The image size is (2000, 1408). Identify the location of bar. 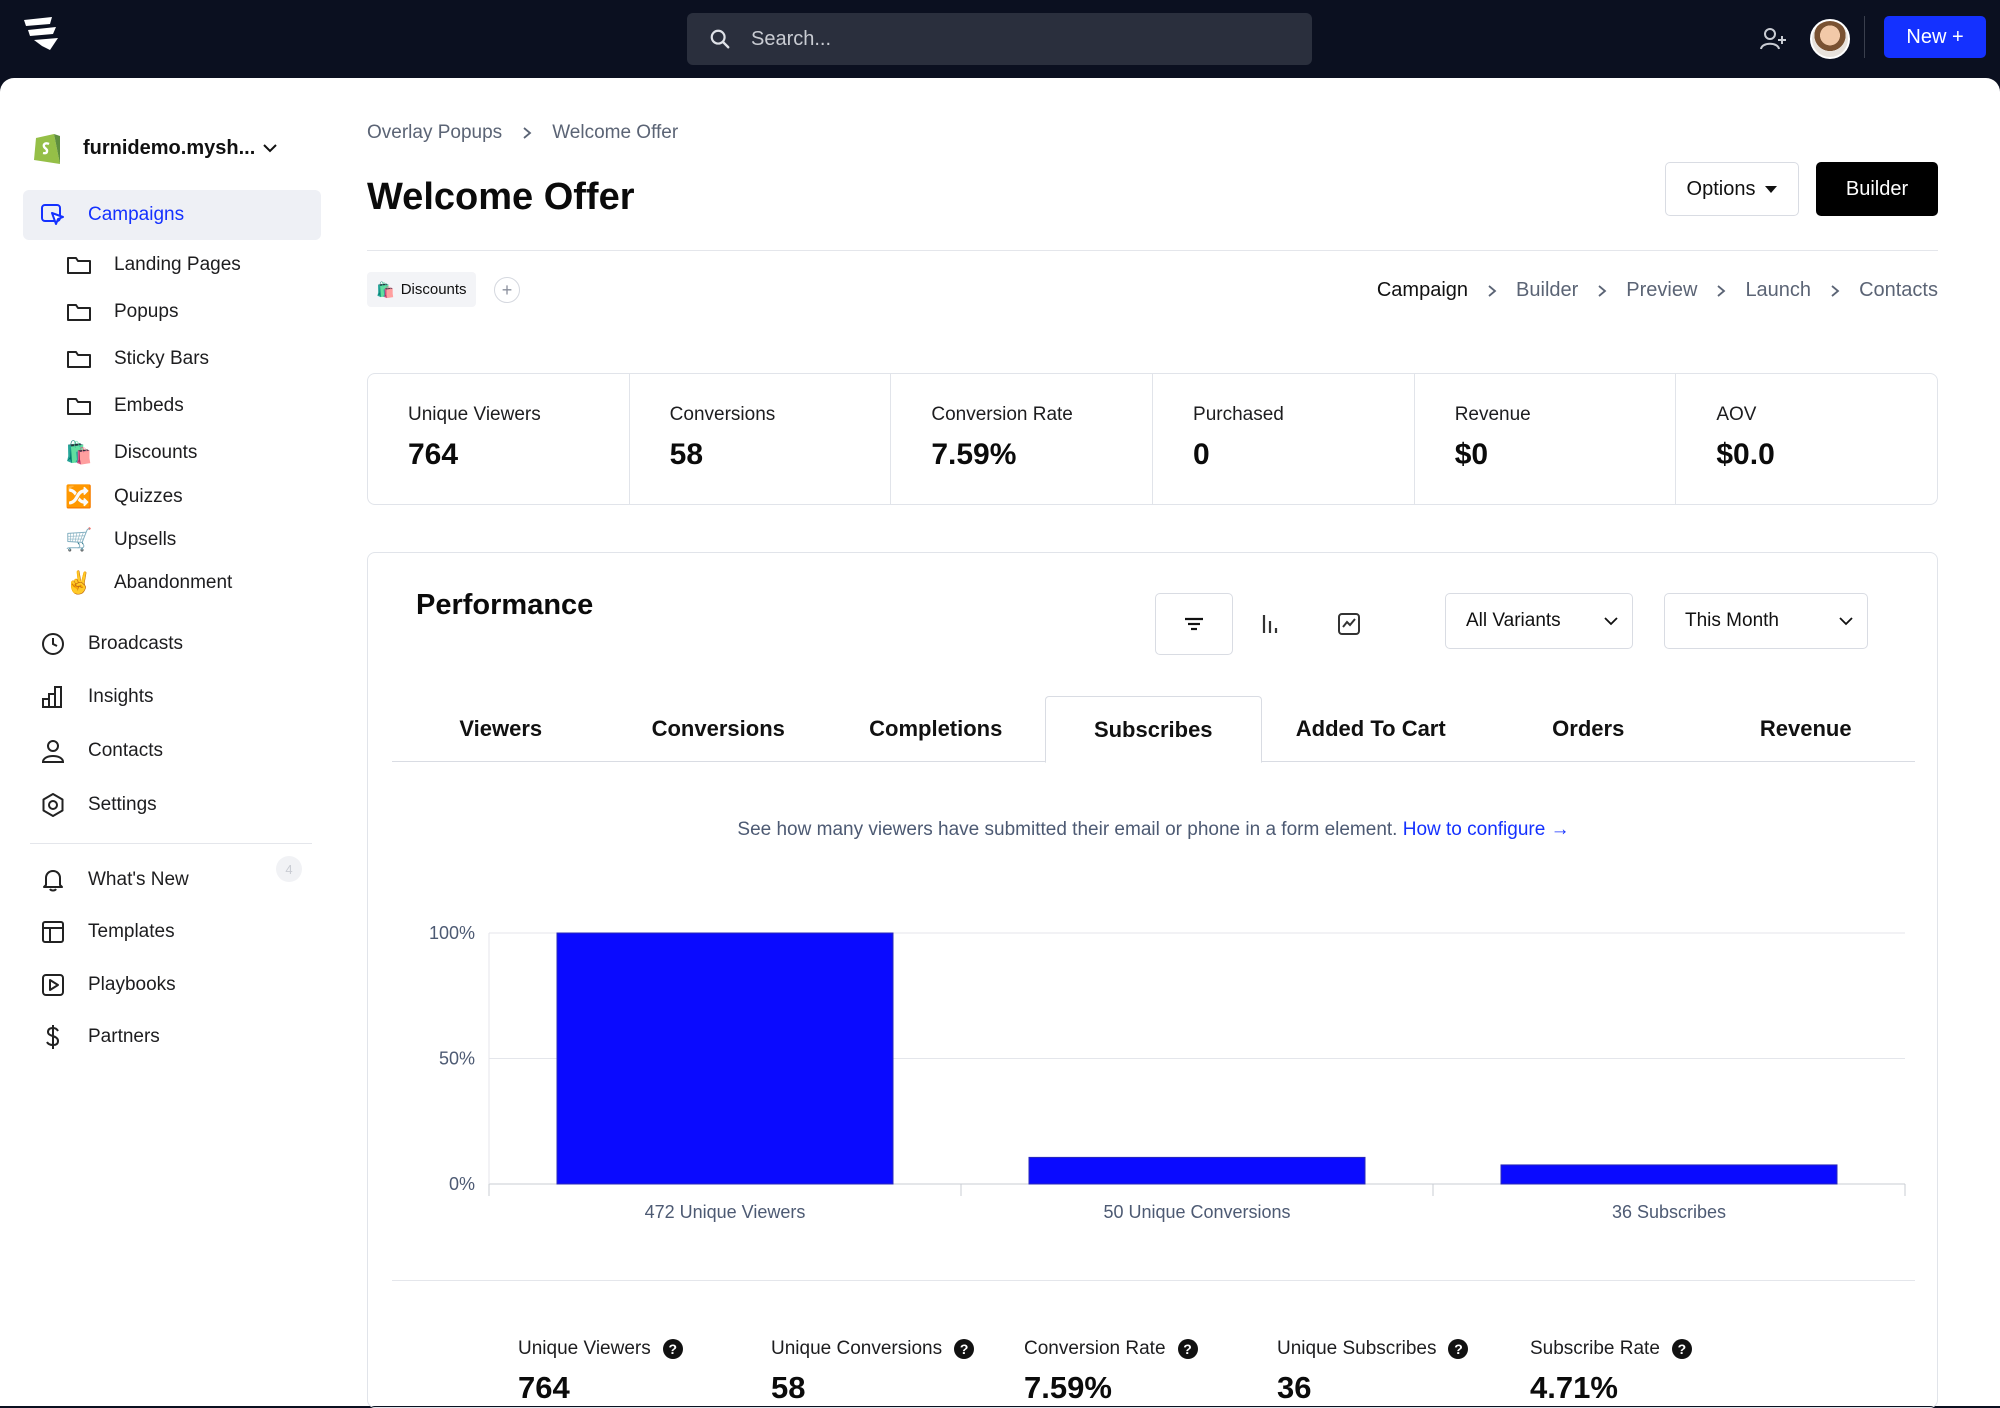
(1197, 1170).